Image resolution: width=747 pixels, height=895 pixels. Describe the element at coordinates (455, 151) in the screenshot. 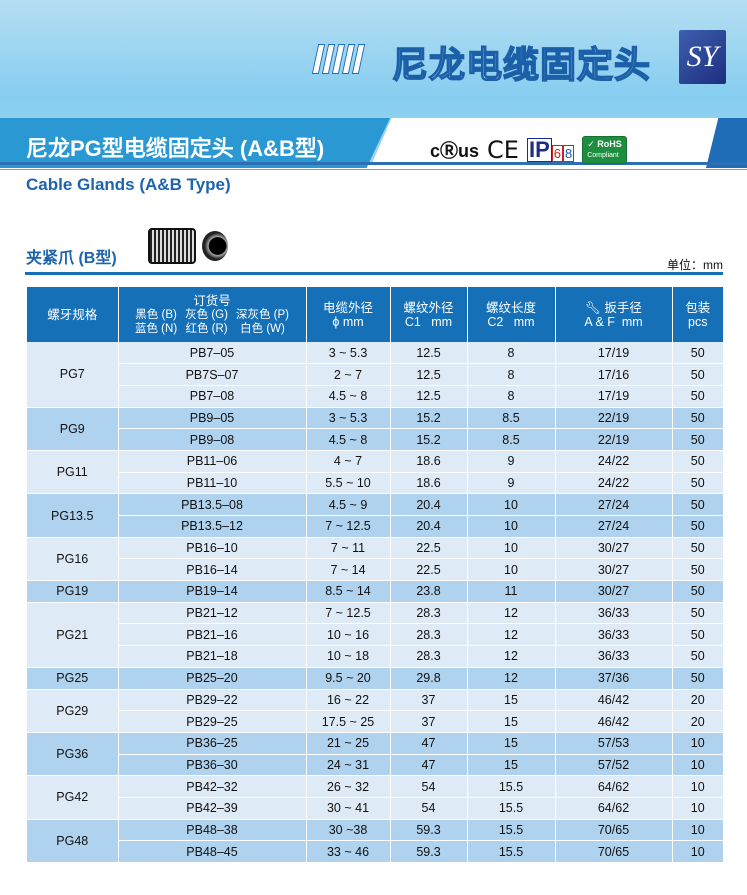

I see `ul-mark-icon: cⓇus` at that location.